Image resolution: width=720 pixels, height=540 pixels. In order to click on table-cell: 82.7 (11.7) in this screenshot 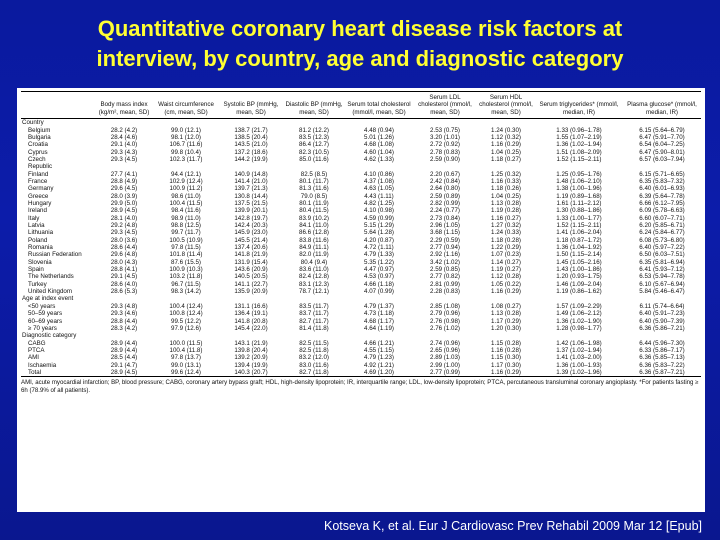, I will do `click(314, 321)`.